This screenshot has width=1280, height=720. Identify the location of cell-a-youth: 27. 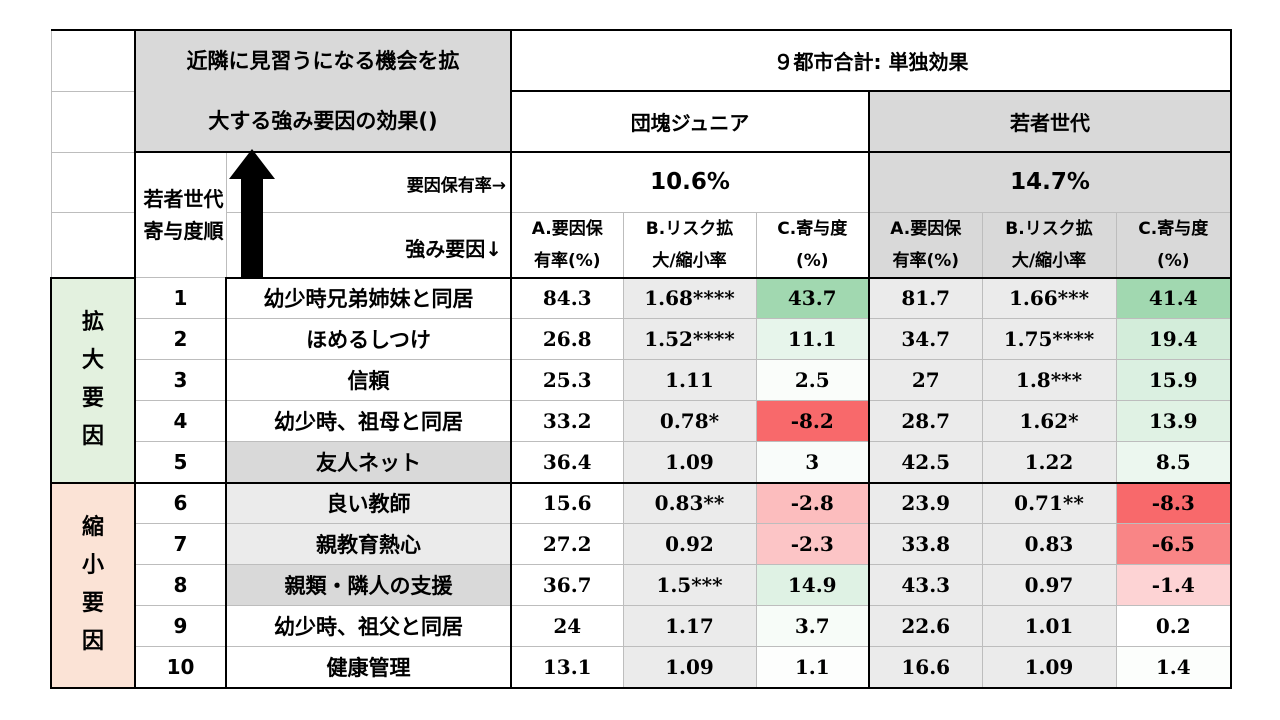
(925, 380).